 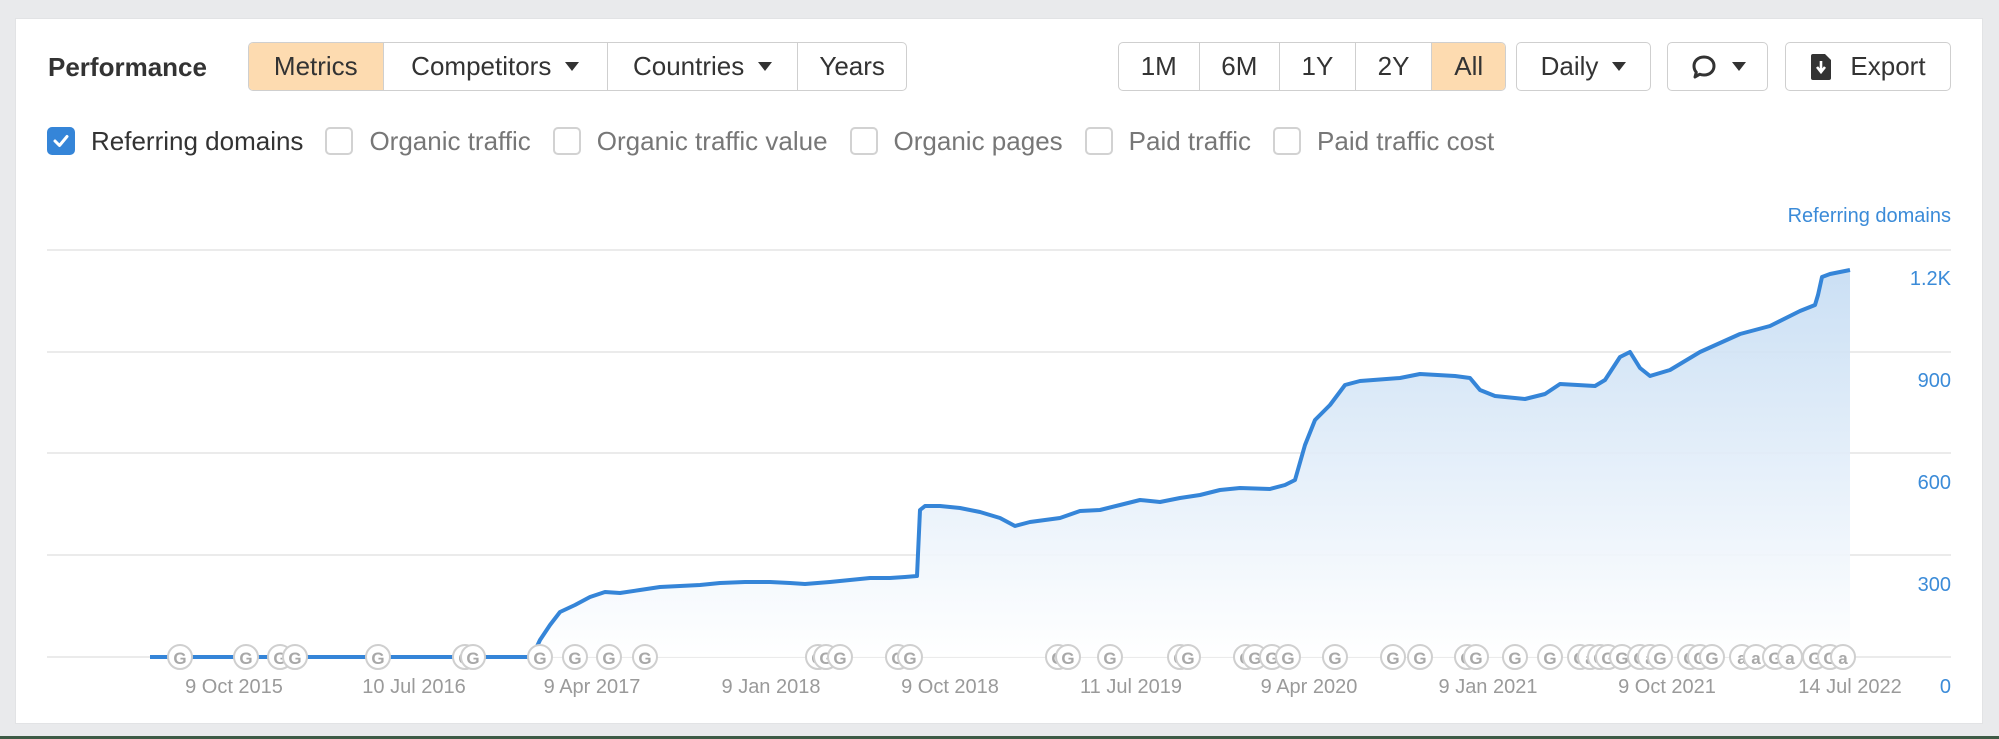 I want to click on x-tick: 9 Apr 2017, so click(x=592, y=687).